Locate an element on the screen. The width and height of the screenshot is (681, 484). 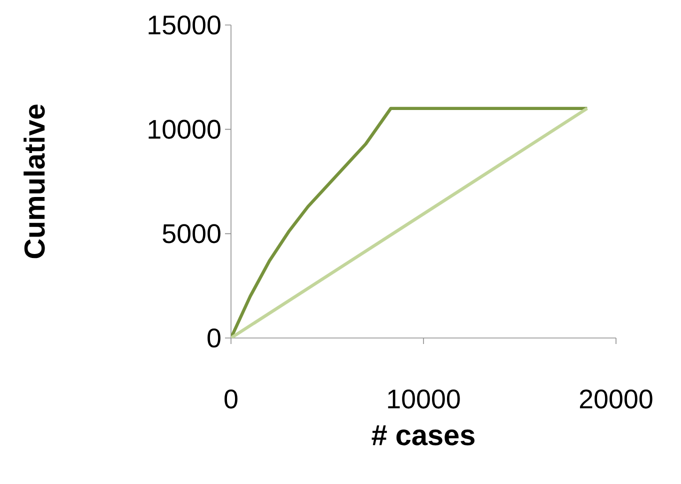
x-tick-label: 20000 is located at coordinates (616, 399).